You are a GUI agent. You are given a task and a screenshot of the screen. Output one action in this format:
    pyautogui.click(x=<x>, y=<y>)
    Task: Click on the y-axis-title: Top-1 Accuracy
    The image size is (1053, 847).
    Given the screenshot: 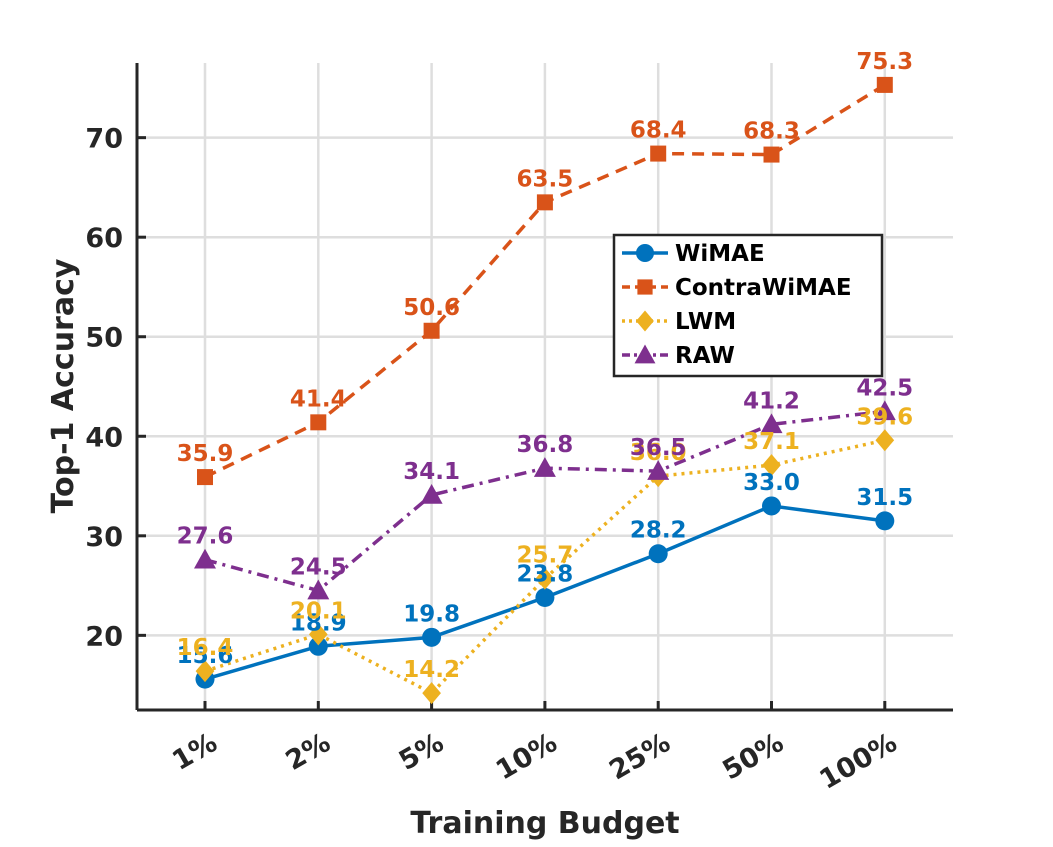 What is the action you would take?
    pyautogui.click(x=63, y=385)
    